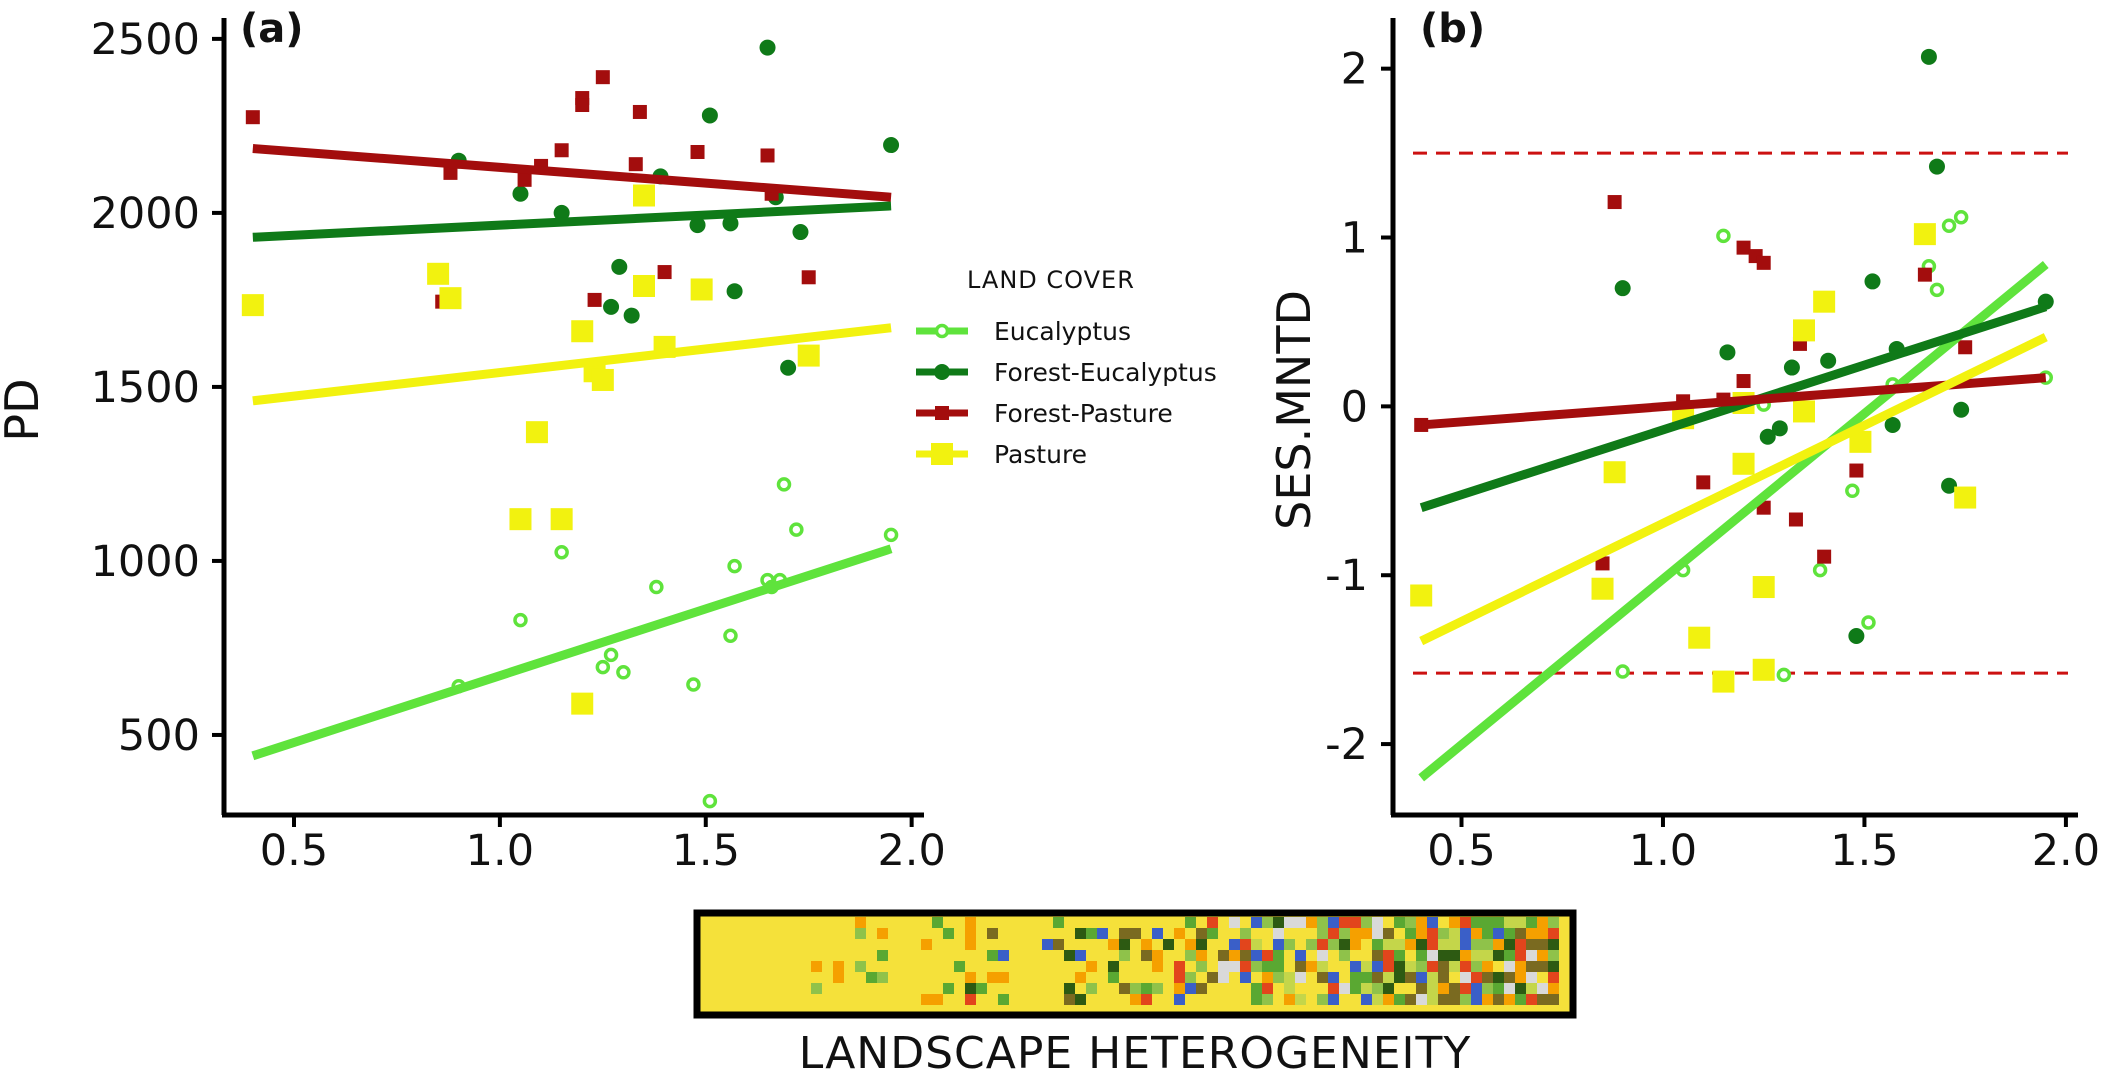  I want to click on eucalyptus-fit-line, so click(572, 652).